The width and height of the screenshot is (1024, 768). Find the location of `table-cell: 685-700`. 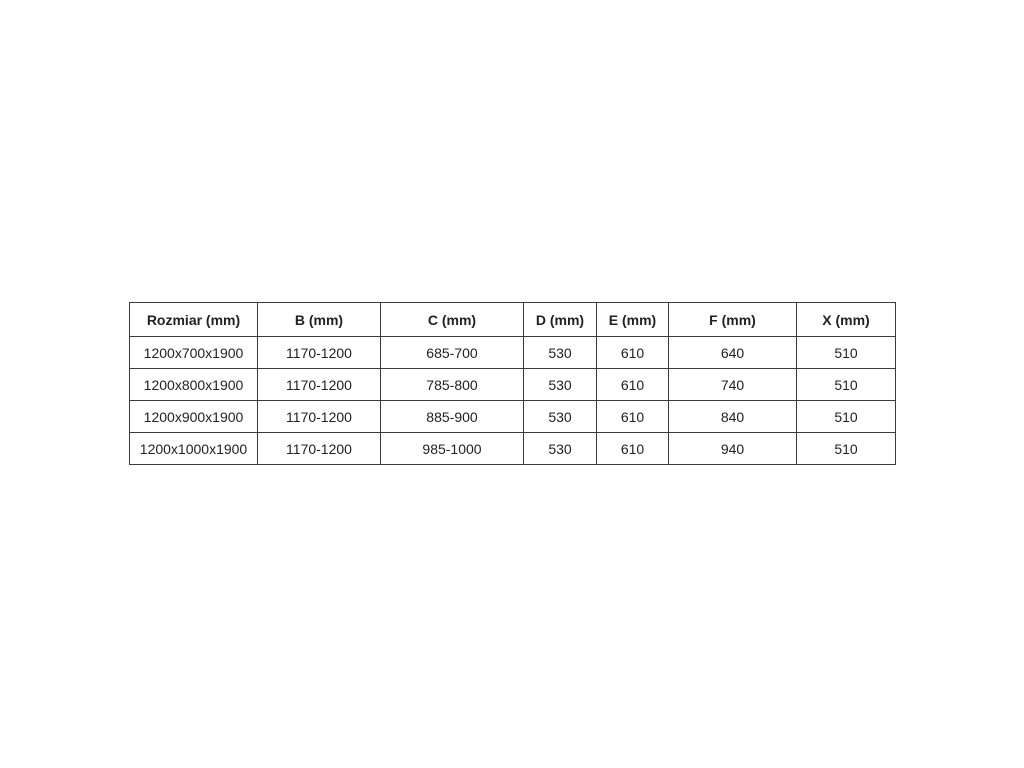

table-cell: 685-700 is located at coordinates (452, 352).